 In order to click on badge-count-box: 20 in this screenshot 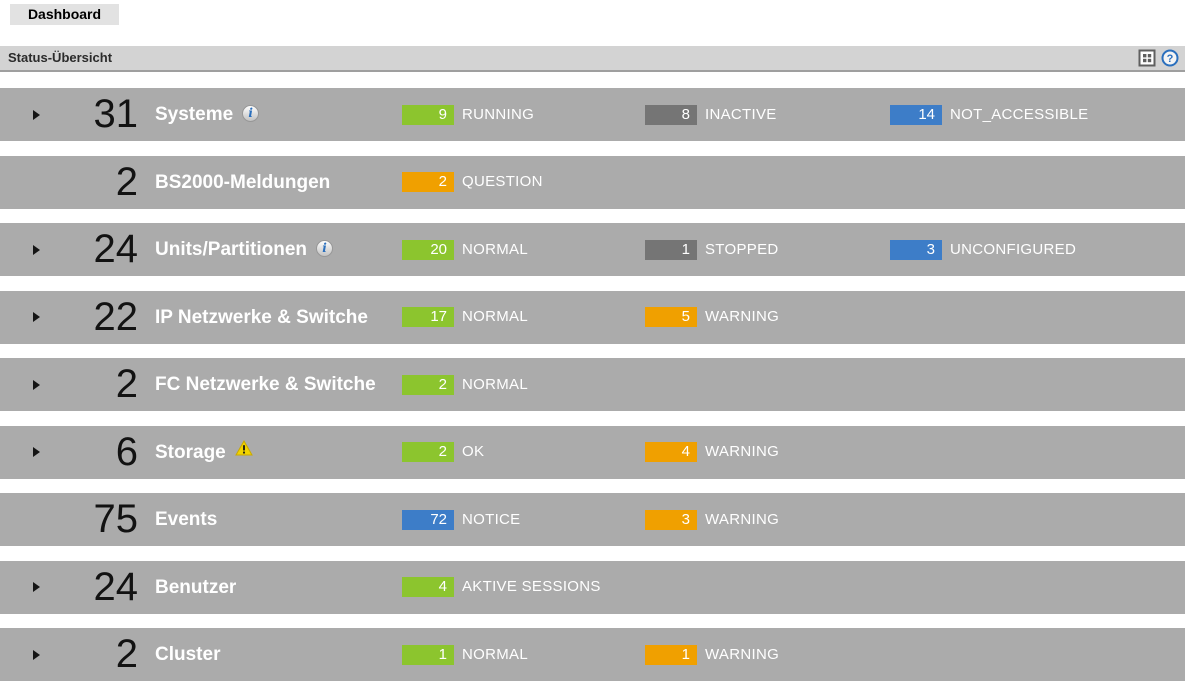, I will do `click(428, 249)`.